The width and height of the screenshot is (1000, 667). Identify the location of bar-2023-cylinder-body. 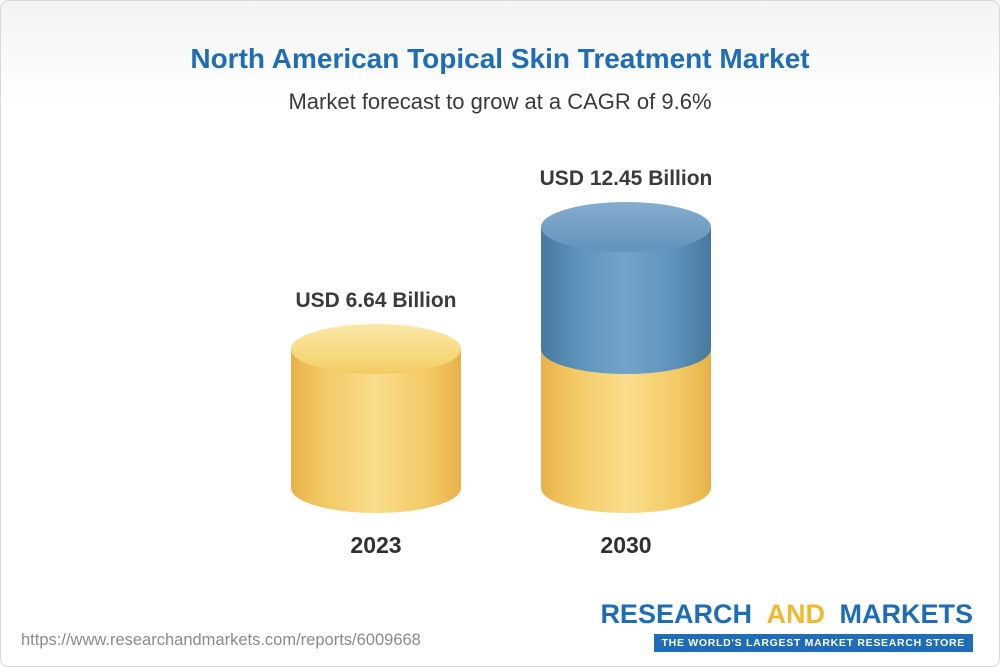
(376, 430).